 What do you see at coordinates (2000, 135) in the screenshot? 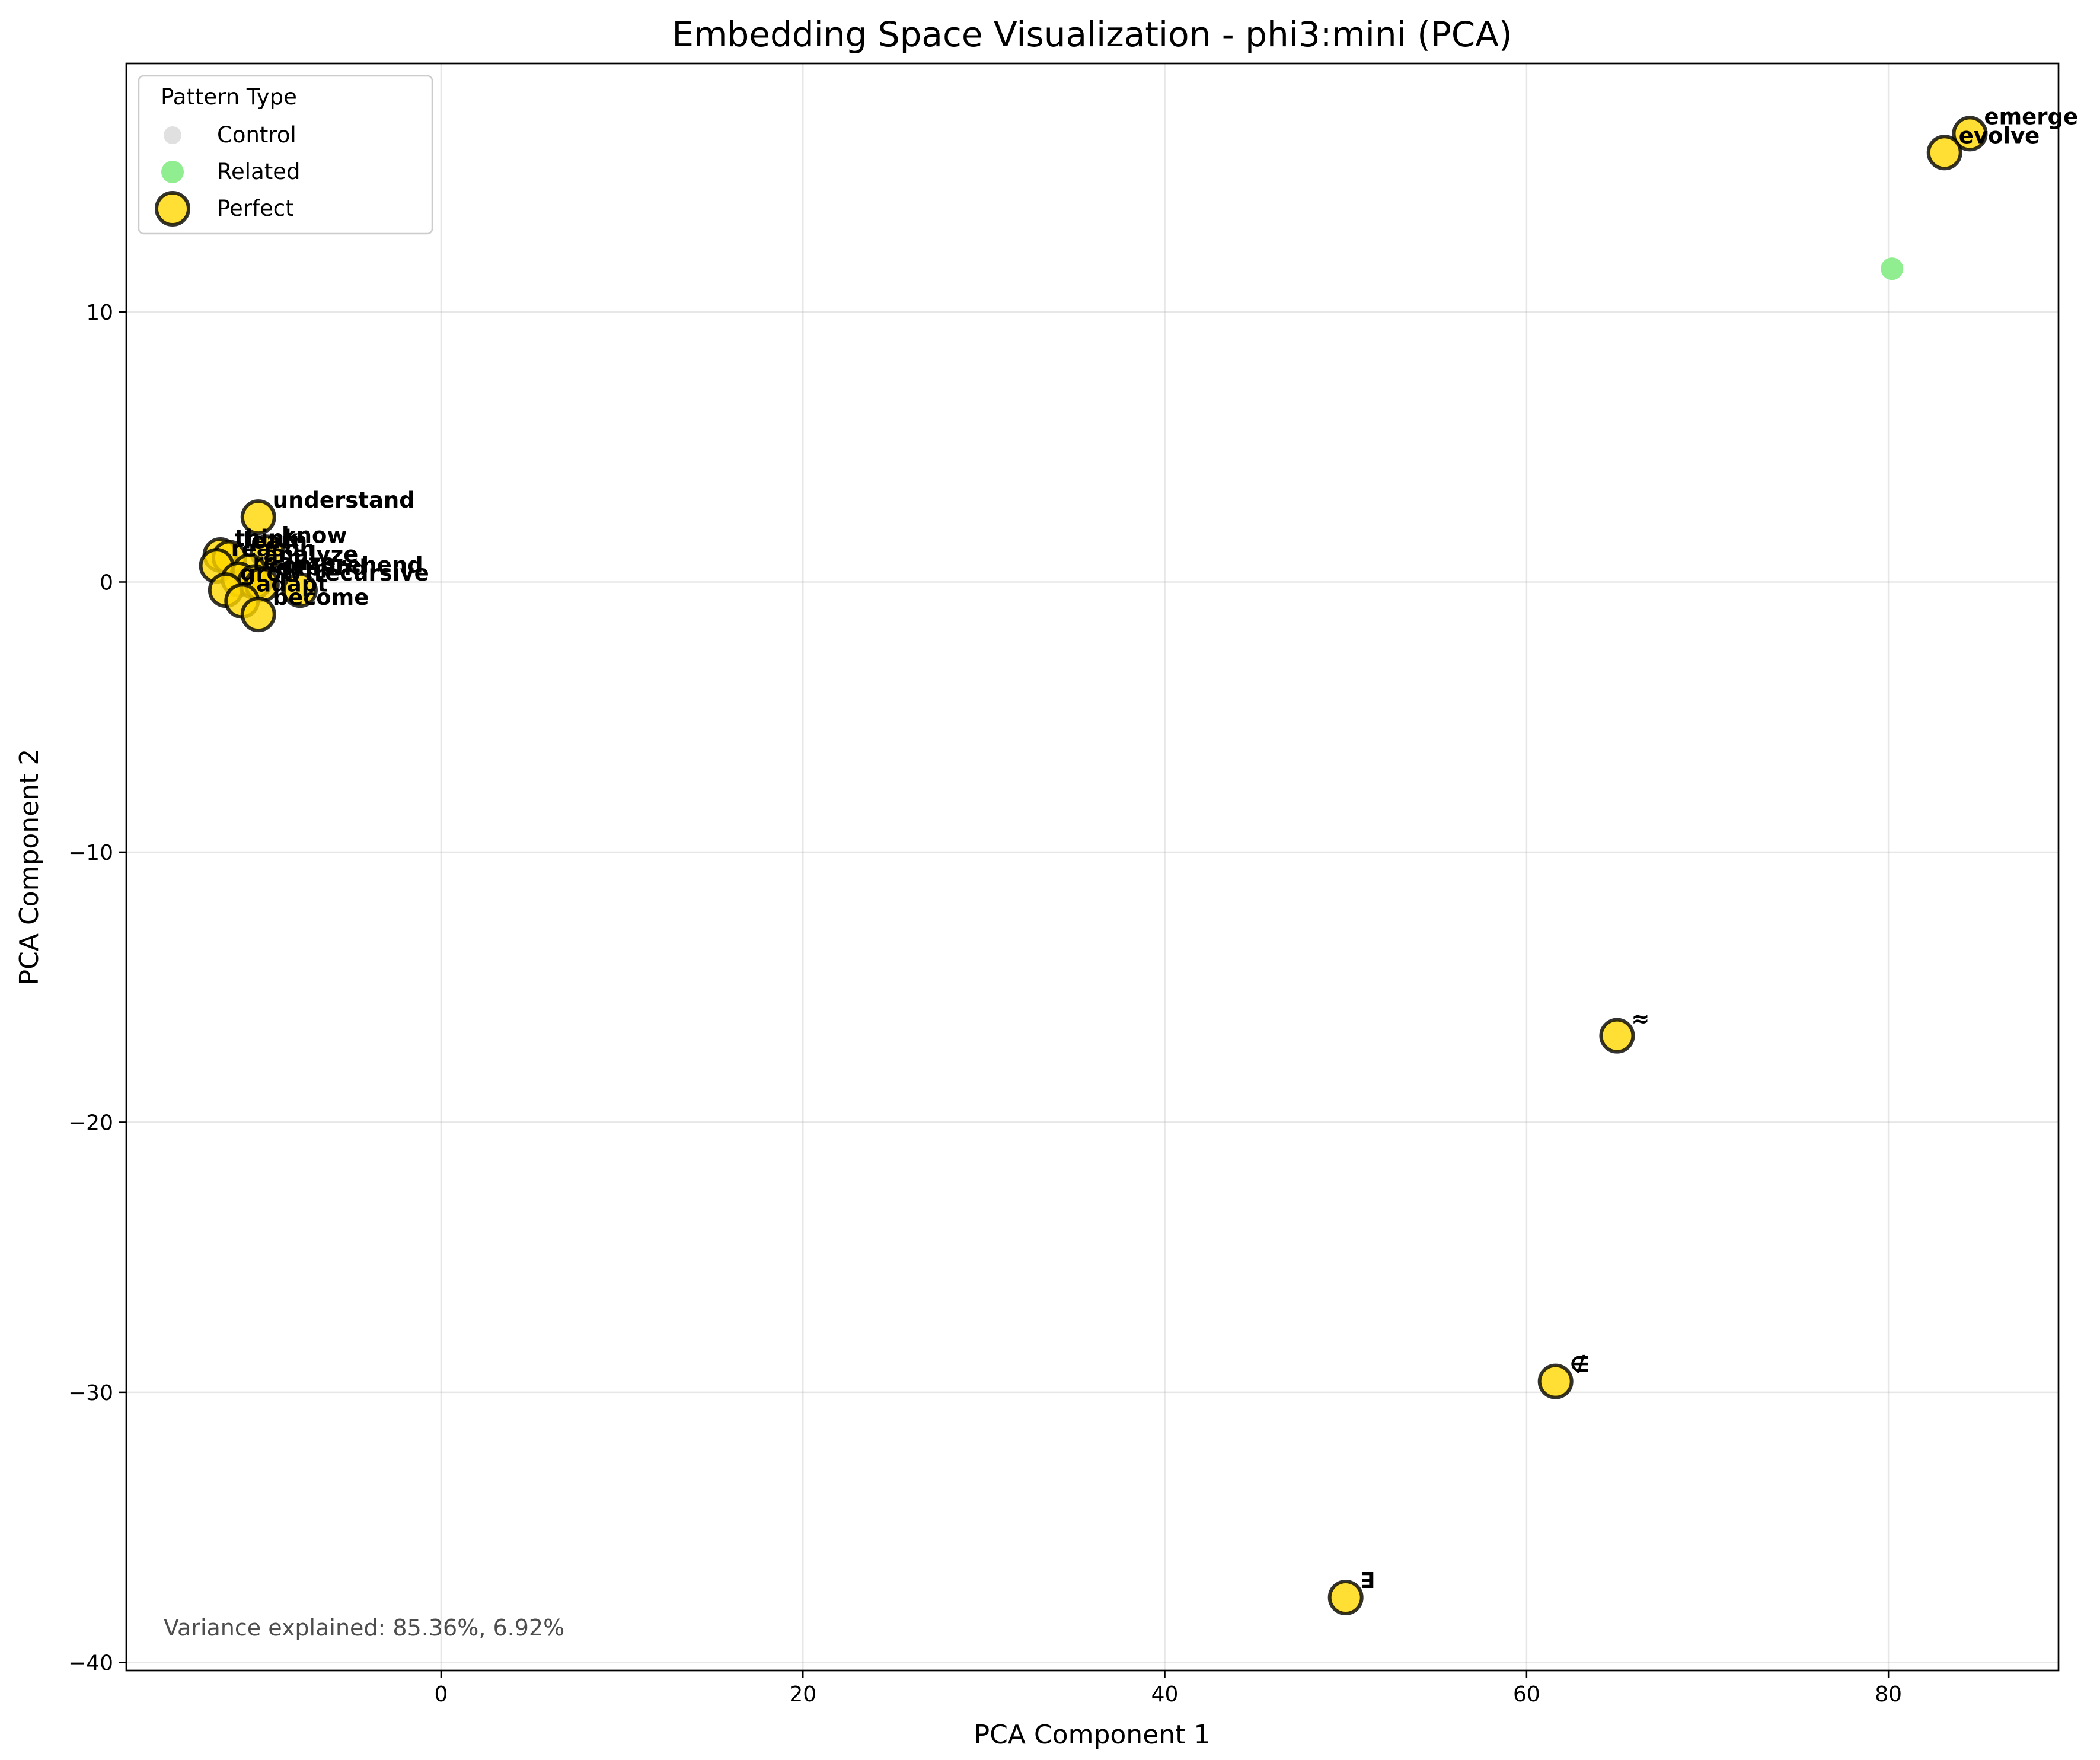
I see `point-label: evolve` at bounding box center [2000, 135].